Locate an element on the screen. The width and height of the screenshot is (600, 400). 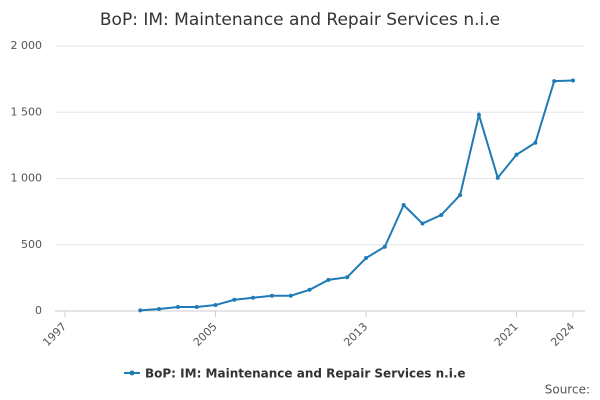
y-tick-label: 1 000 is located at coordinates (27, 178).